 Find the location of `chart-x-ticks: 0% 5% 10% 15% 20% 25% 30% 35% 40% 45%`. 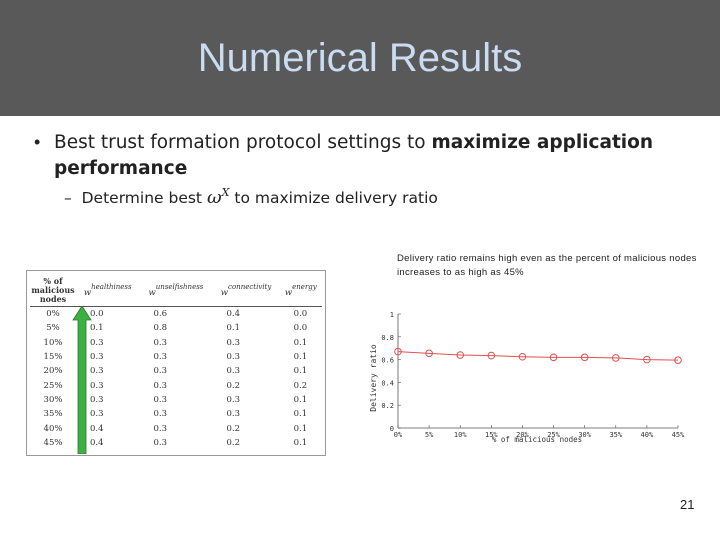

chart-x-ticks: 0% 5% 10% 15% 20% 25% 30% 35% 40% 45% is located at coordinates (539, 432).